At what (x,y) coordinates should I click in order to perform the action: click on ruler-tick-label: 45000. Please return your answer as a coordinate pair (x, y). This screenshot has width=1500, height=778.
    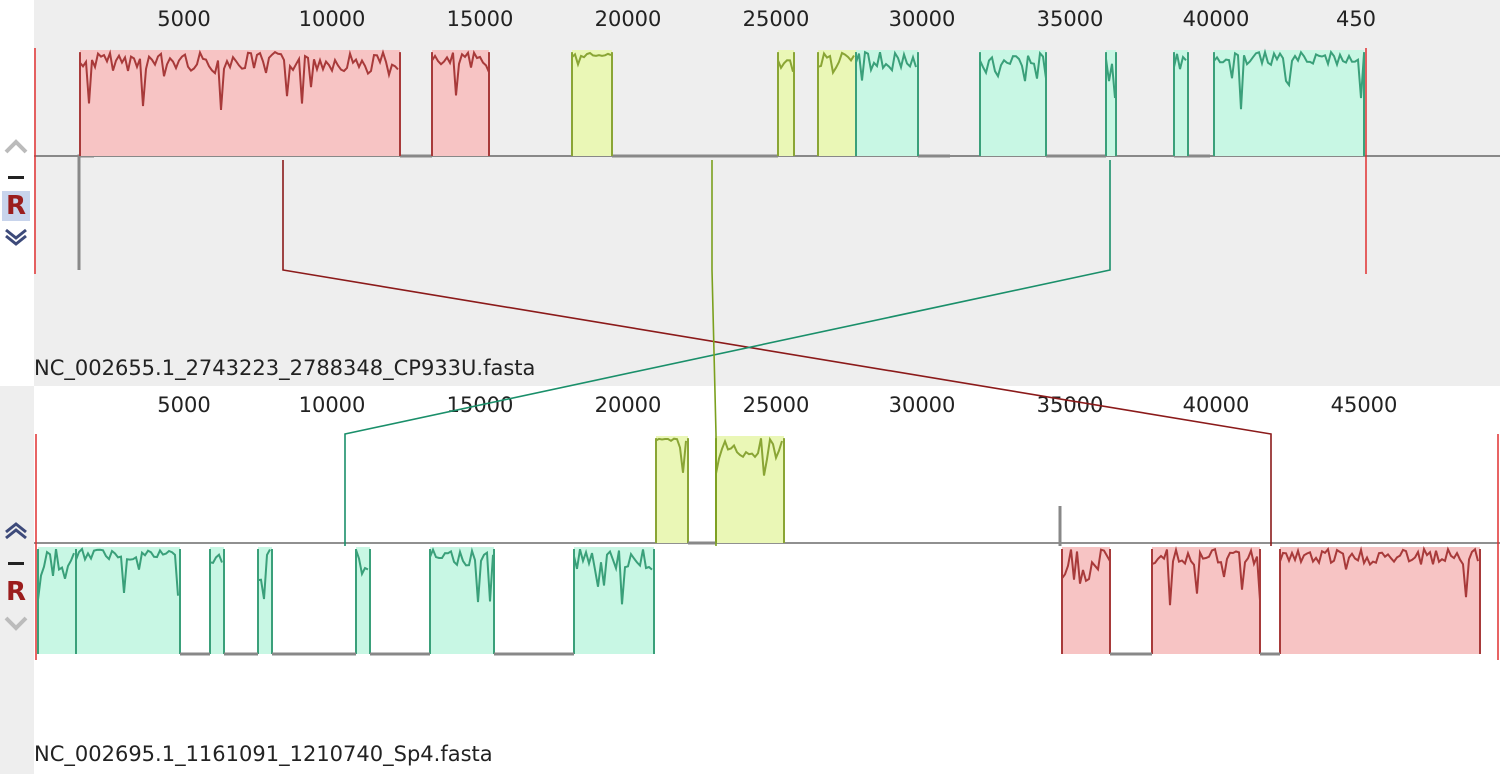
    Looking at the image, I should click on (1364, 405).